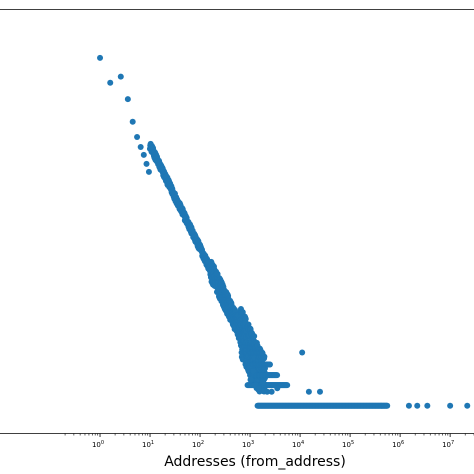 The image size is (474, 474). What do you see at coordinates (248, 444) in the screenshot?
I see `x-tick-label: 103` at bounding box center [248, 444].